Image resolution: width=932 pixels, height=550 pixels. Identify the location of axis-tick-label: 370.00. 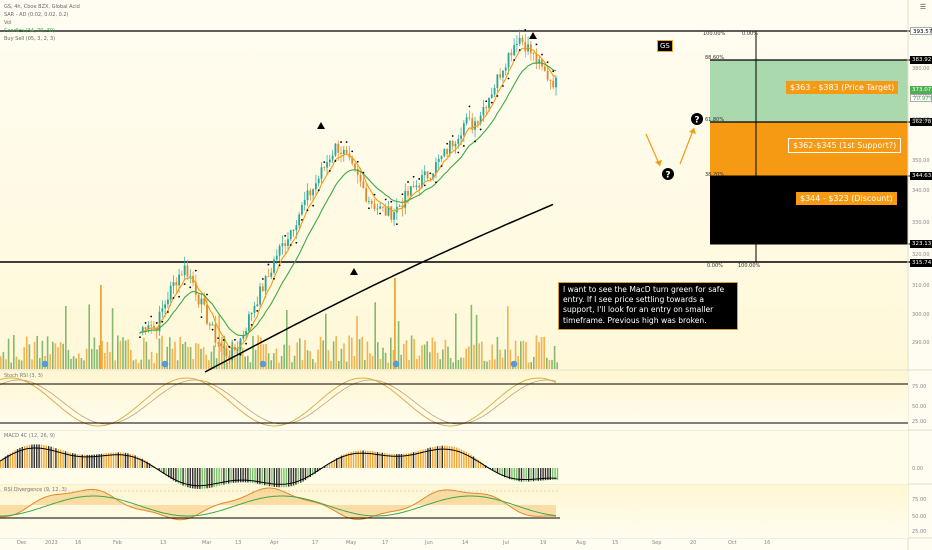
(921, 96).